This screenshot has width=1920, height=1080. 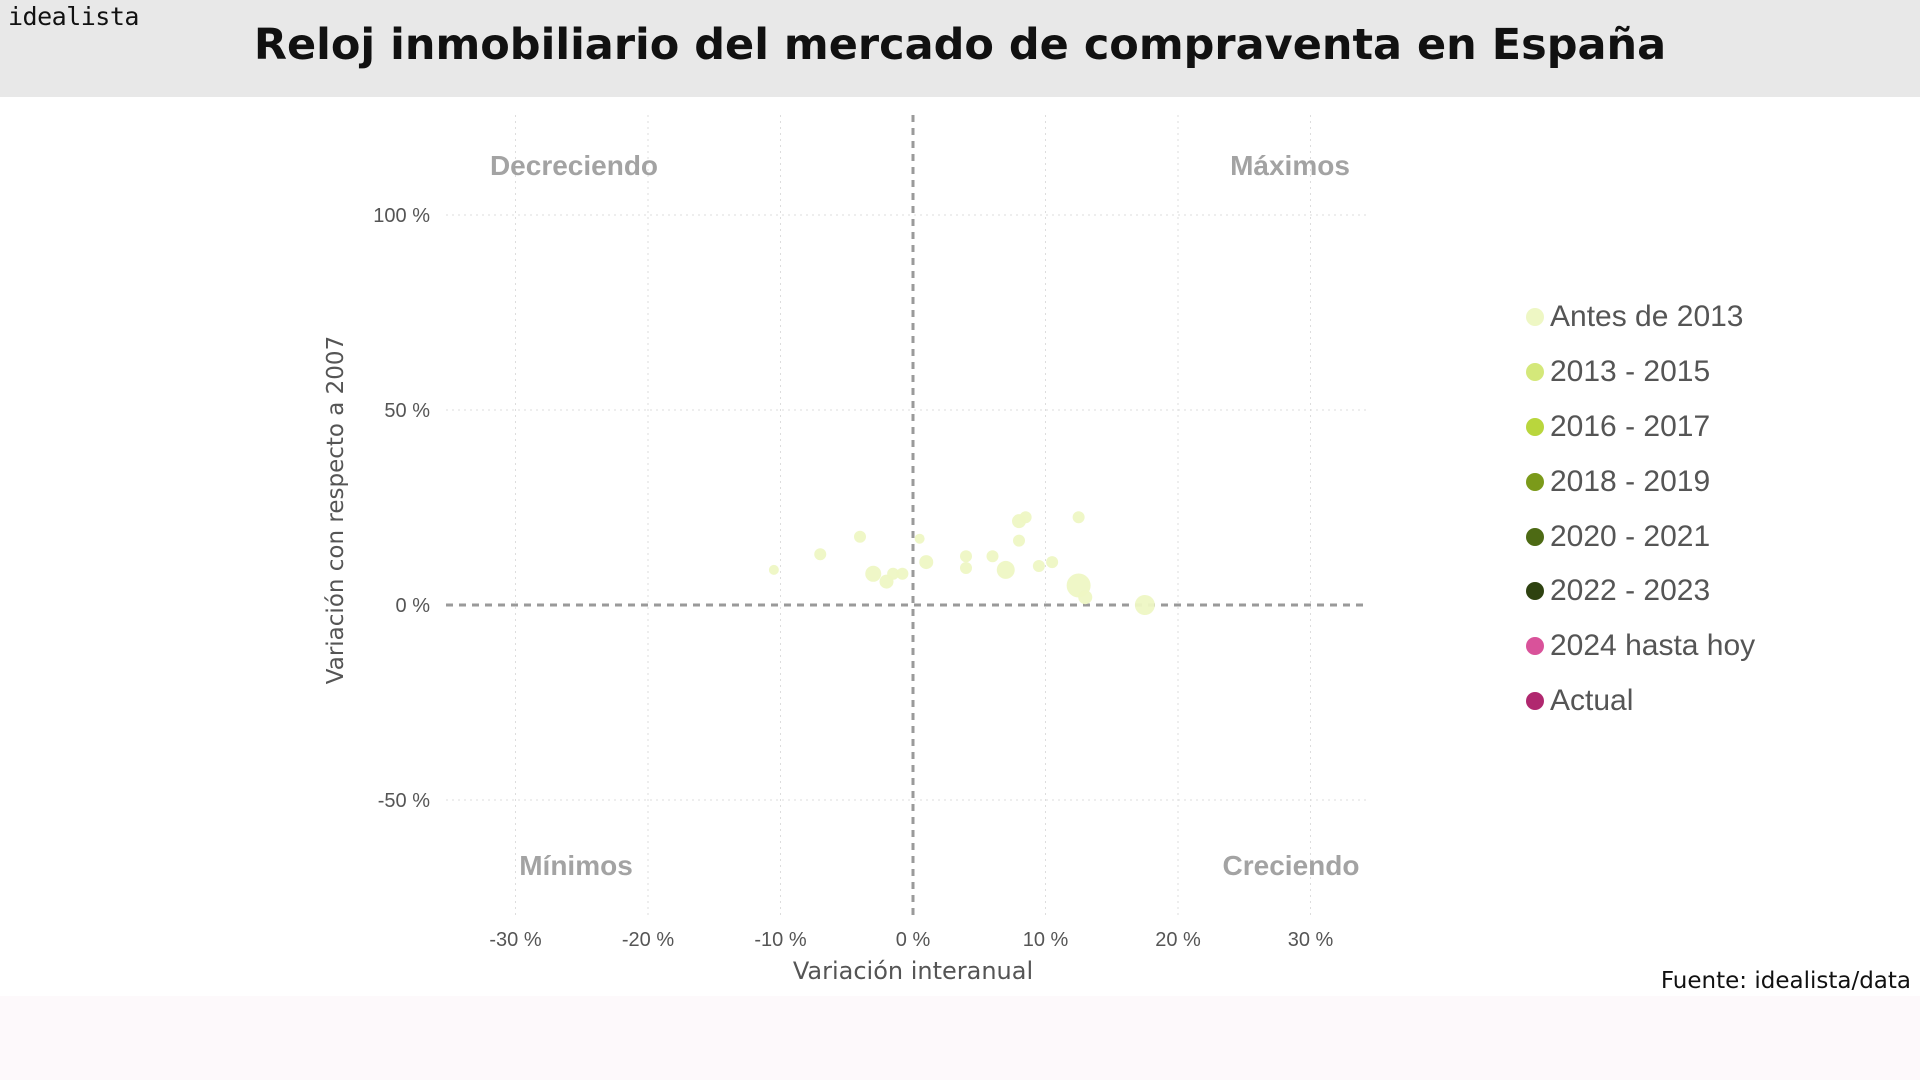 I want to click on legend-item: Antes de 2013, so click(x=1676, y=317).